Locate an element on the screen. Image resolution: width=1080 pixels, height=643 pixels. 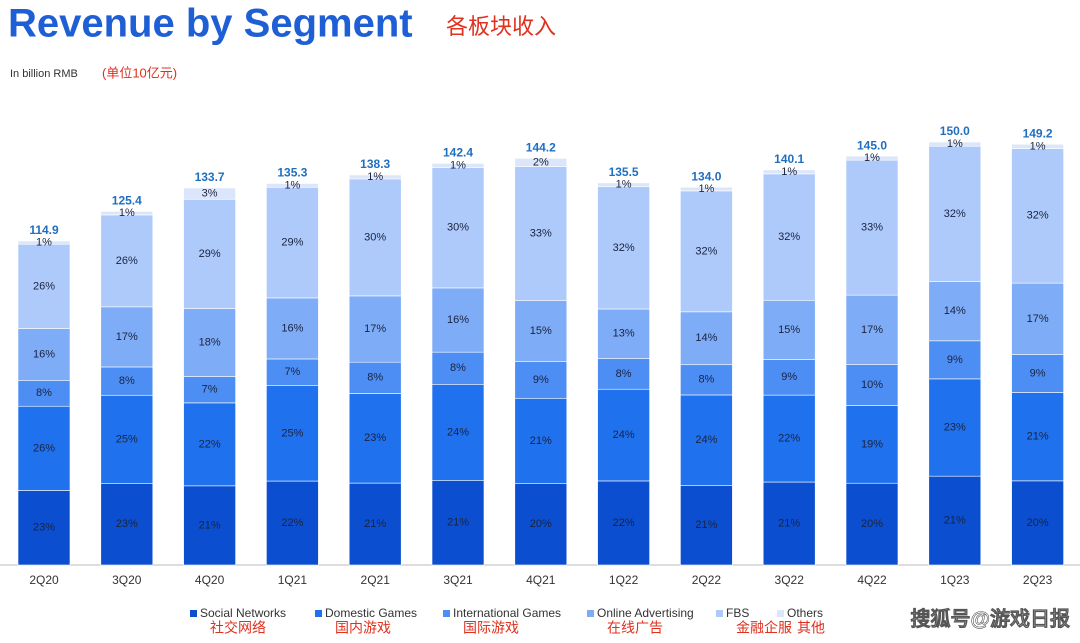
segment-label: 13% is located at coordinates (624, 334).